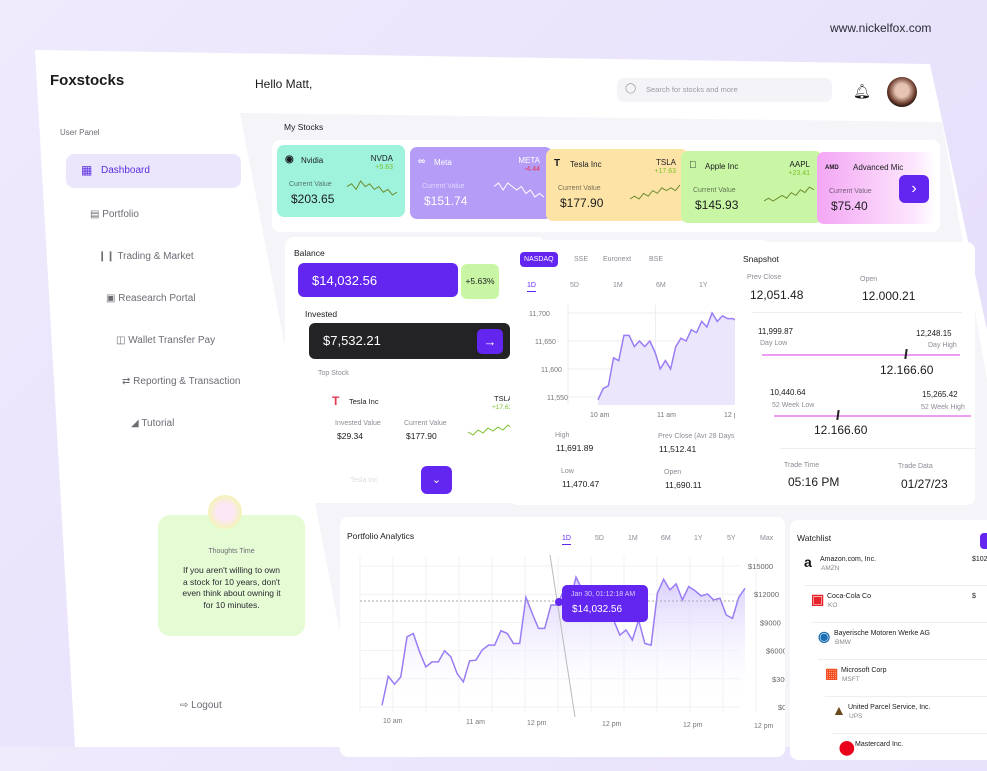 The image size is (987, 771). Describe the element at coordinates (436, 480) in the screenshot. I see `expand-button: ⌄` at that location.